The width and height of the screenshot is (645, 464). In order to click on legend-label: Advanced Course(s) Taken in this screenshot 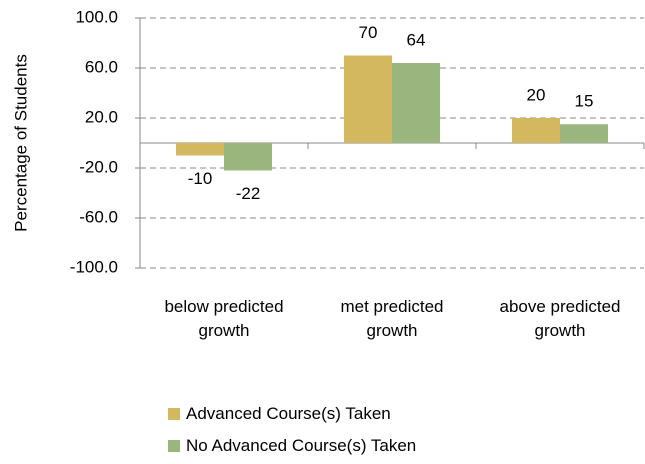, I will do `click(288, 413)`.